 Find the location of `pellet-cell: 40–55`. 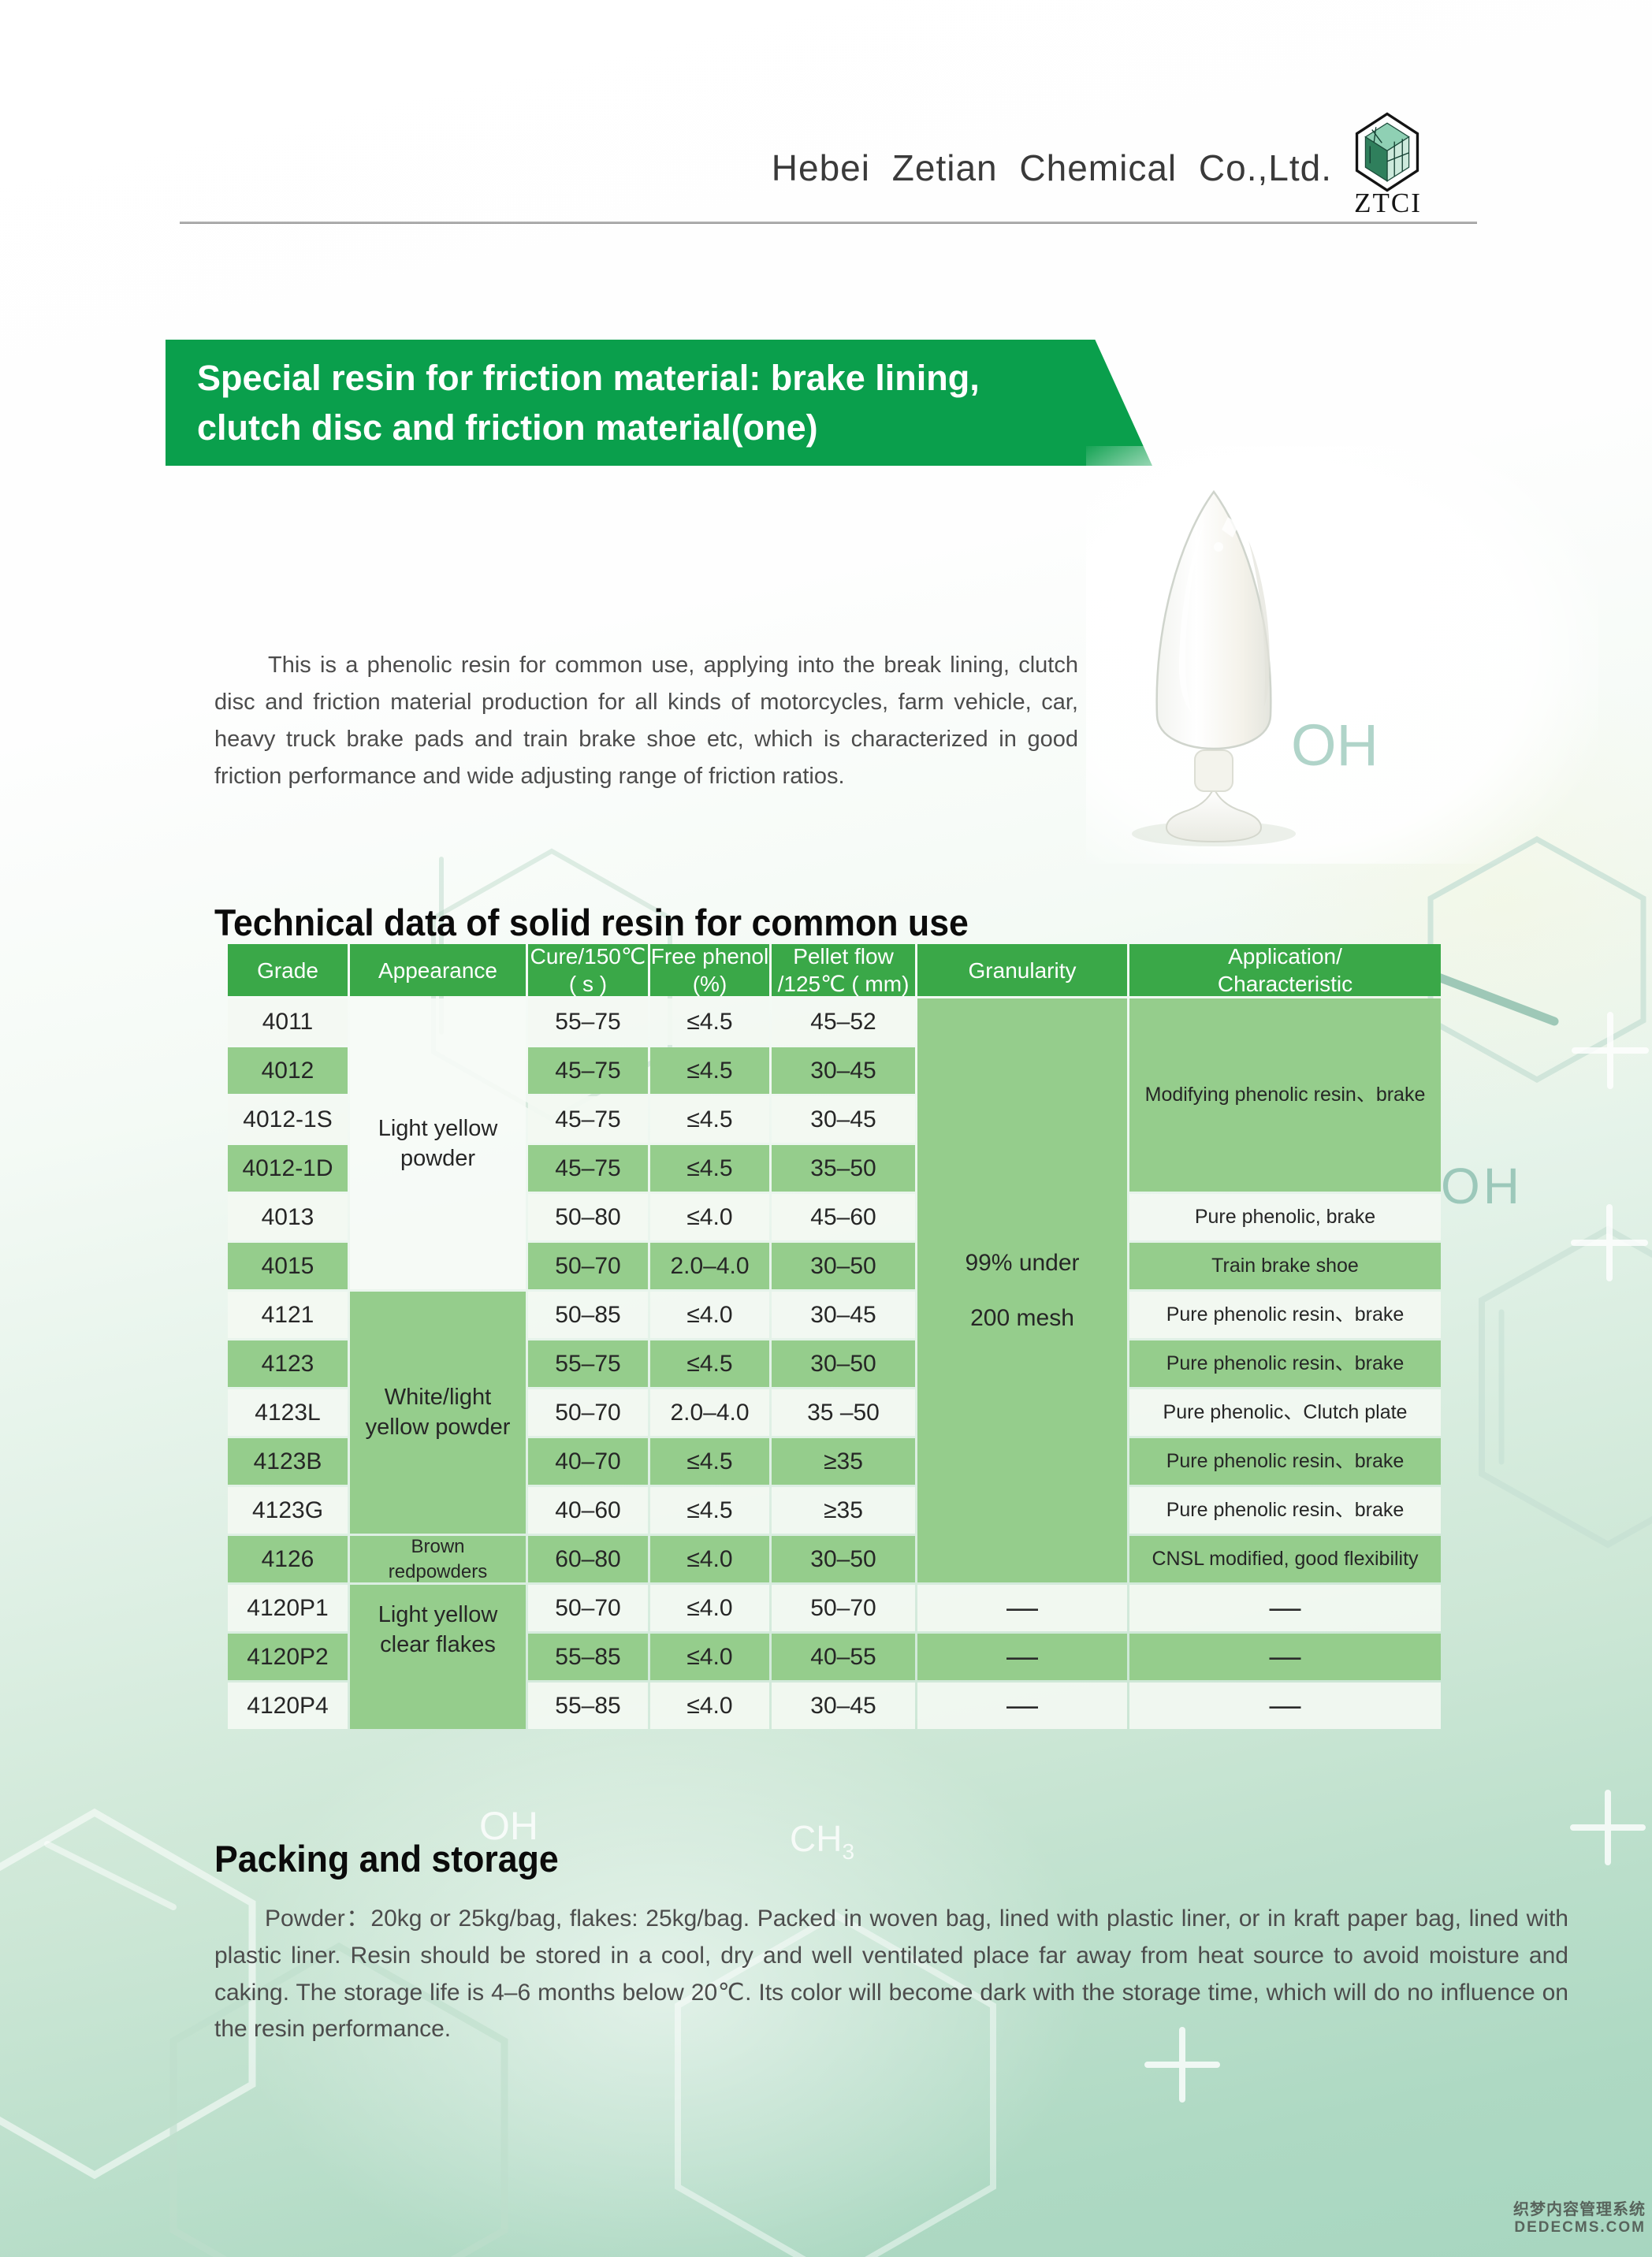

pellet-cell: 40–55 is located at coordinates (843, 1657).